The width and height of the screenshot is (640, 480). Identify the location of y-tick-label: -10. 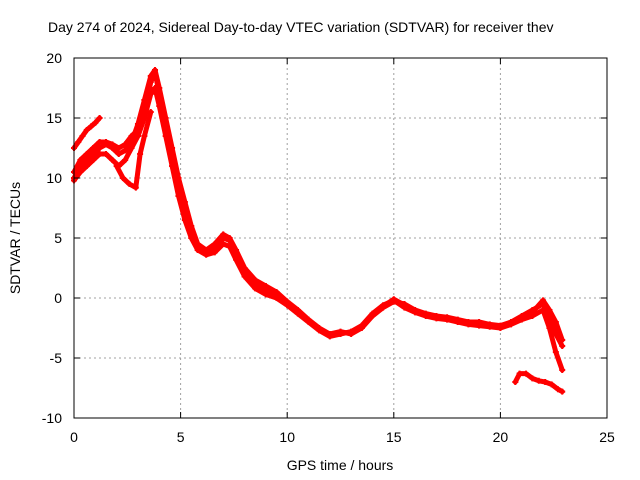
(52, 418).